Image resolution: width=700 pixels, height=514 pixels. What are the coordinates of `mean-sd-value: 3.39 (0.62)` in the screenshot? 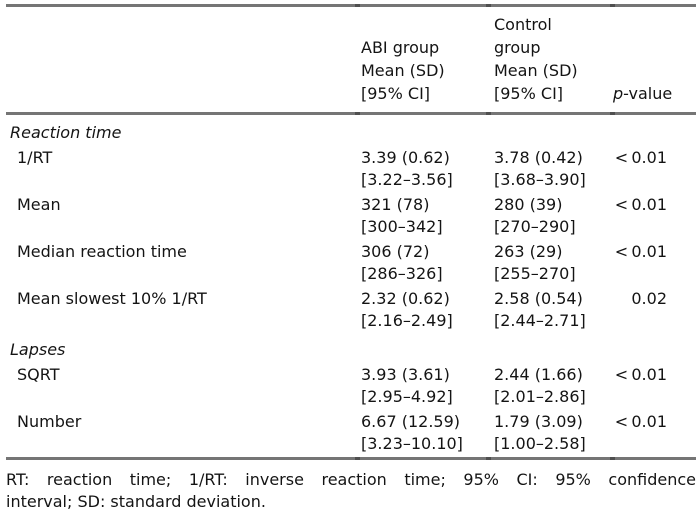 It's located at (405, 157).